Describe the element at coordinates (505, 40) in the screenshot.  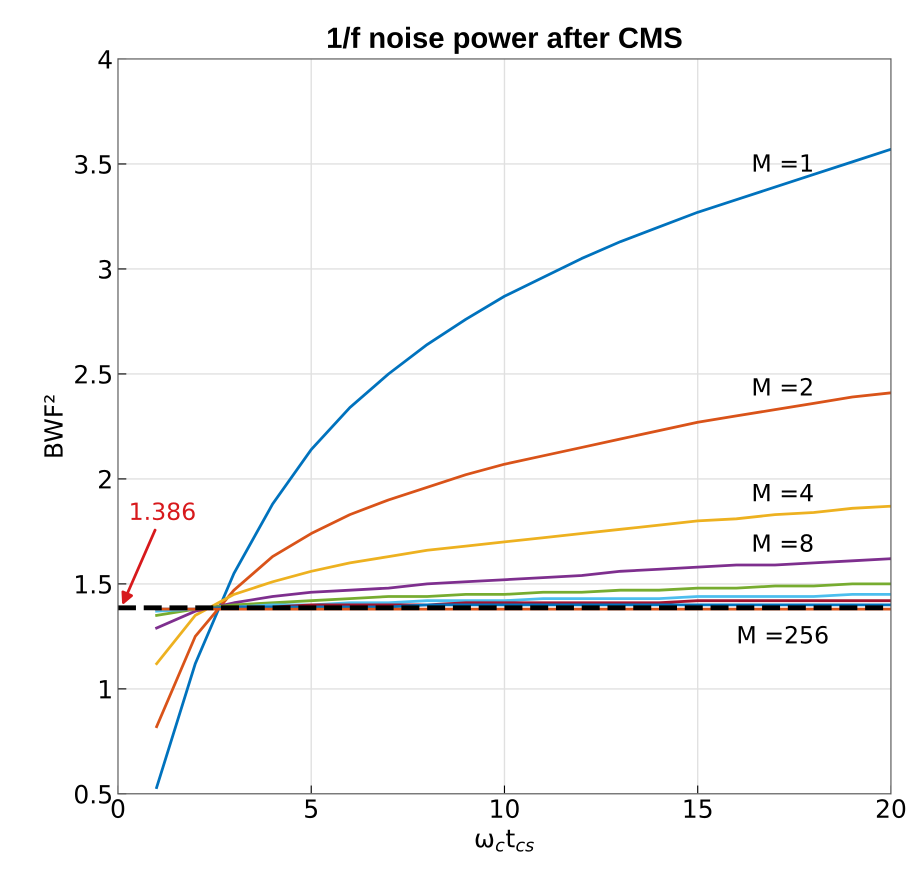
I see `chart-title: 1/f noise power after CMS` at that location.